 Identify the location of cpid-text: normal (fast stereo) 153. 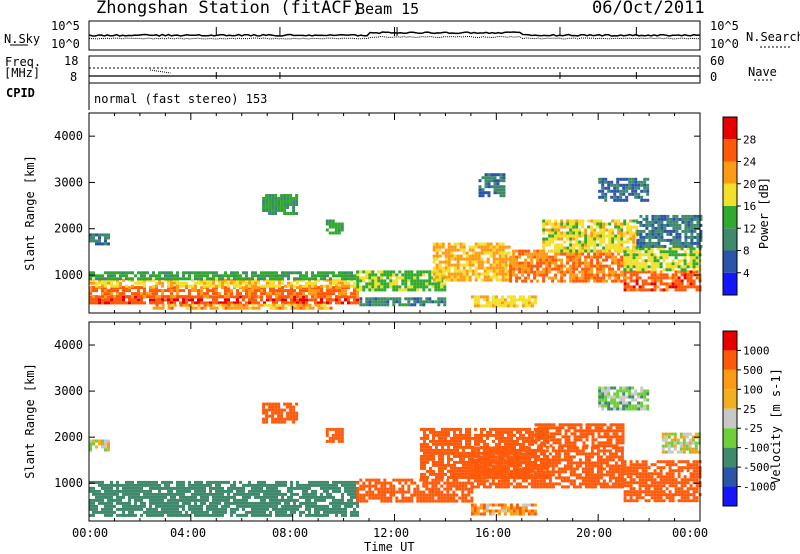
(181, 99).